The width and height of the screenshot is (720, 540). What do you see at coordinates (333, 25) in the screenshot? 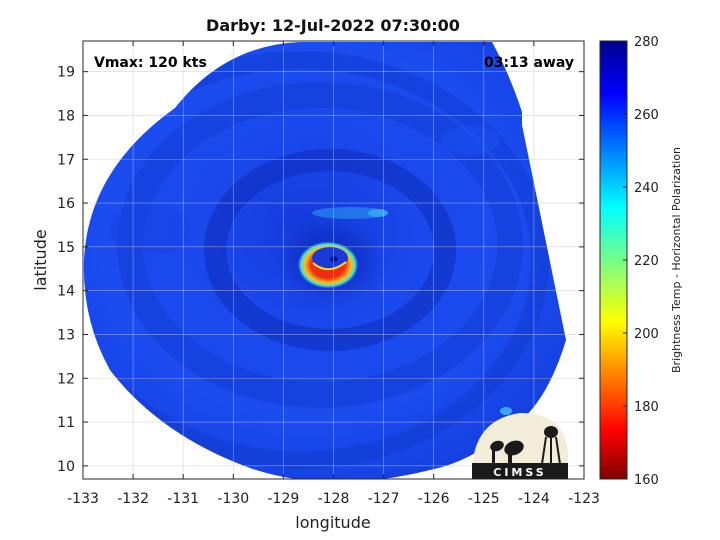
I see `chart-title: Darby: 12-Jul-2022 07:30:00` at bounding box center [333, 25].